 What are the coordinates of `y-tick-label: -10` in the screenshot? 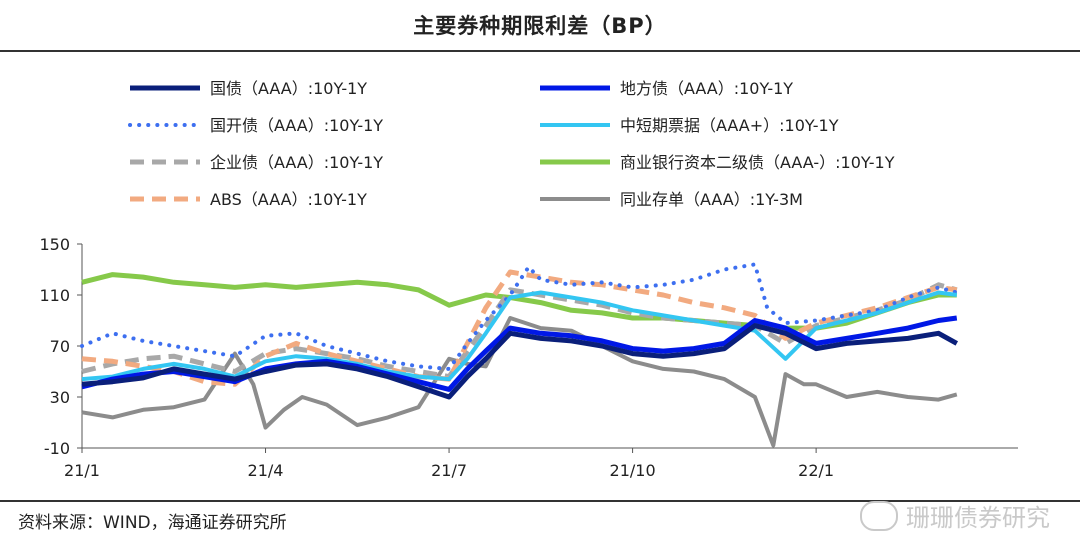 It's located at (57, 448).